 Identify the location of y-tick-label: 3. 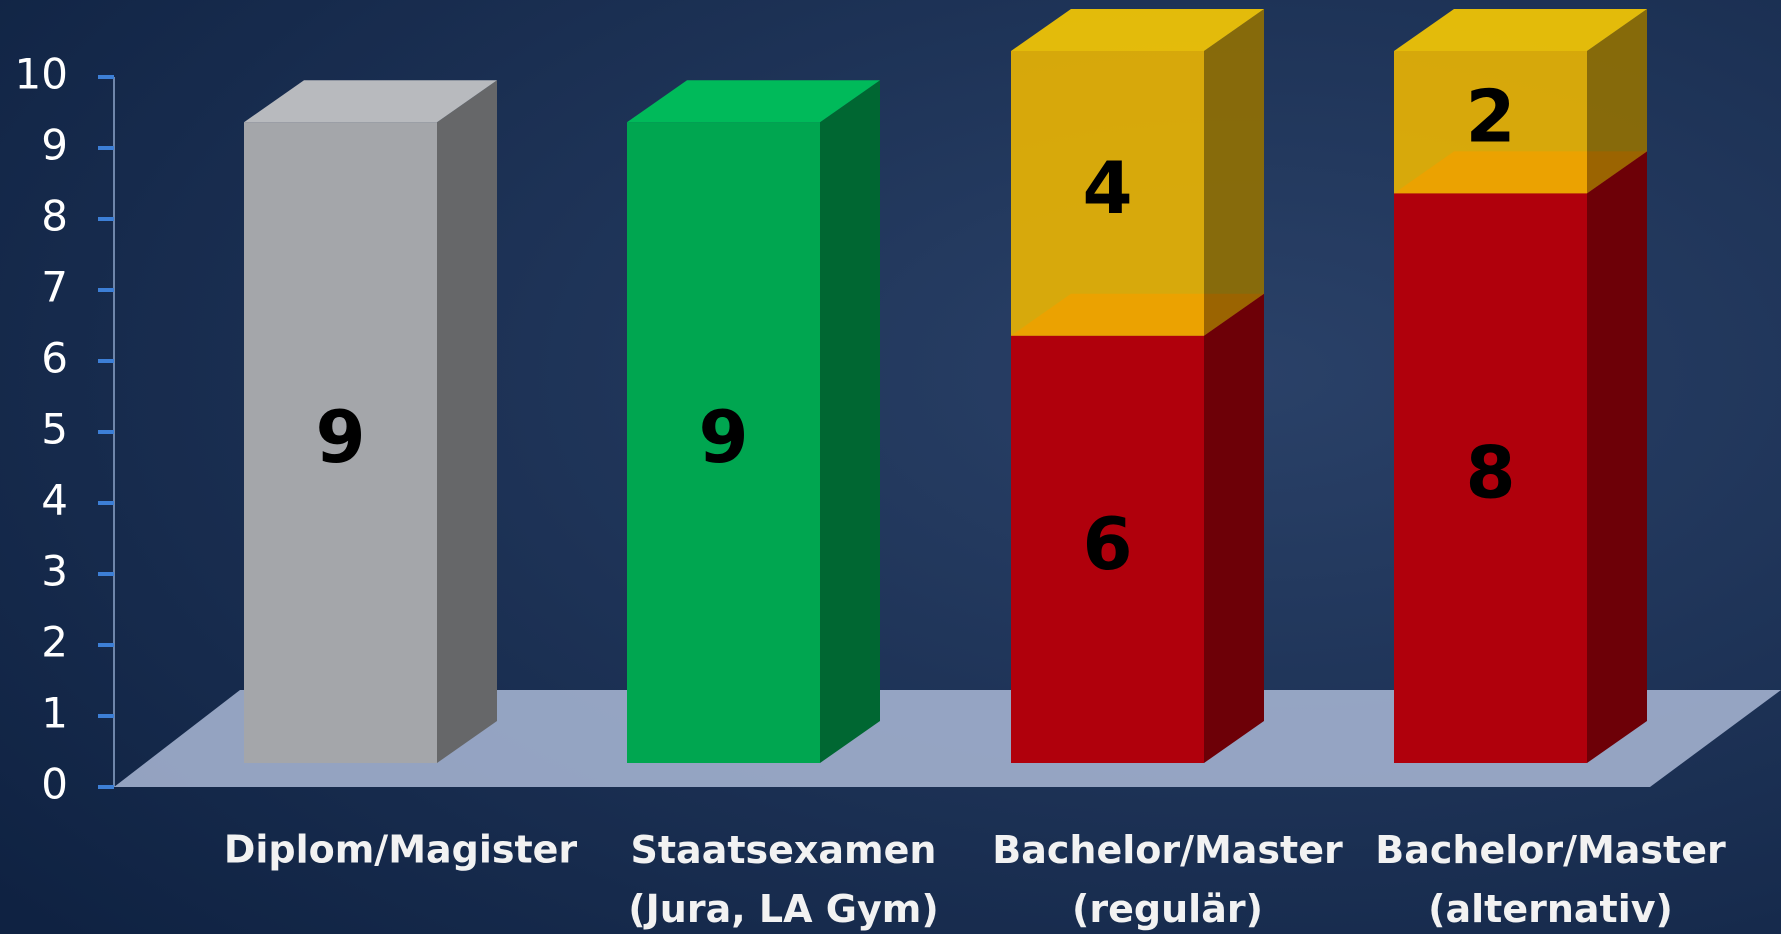
(54, 571).